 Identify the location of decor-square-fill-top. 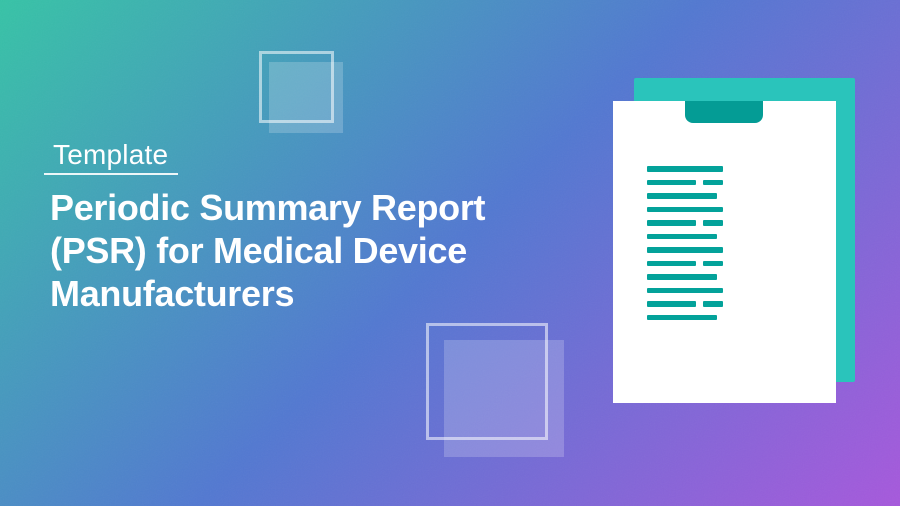
(306, 97).